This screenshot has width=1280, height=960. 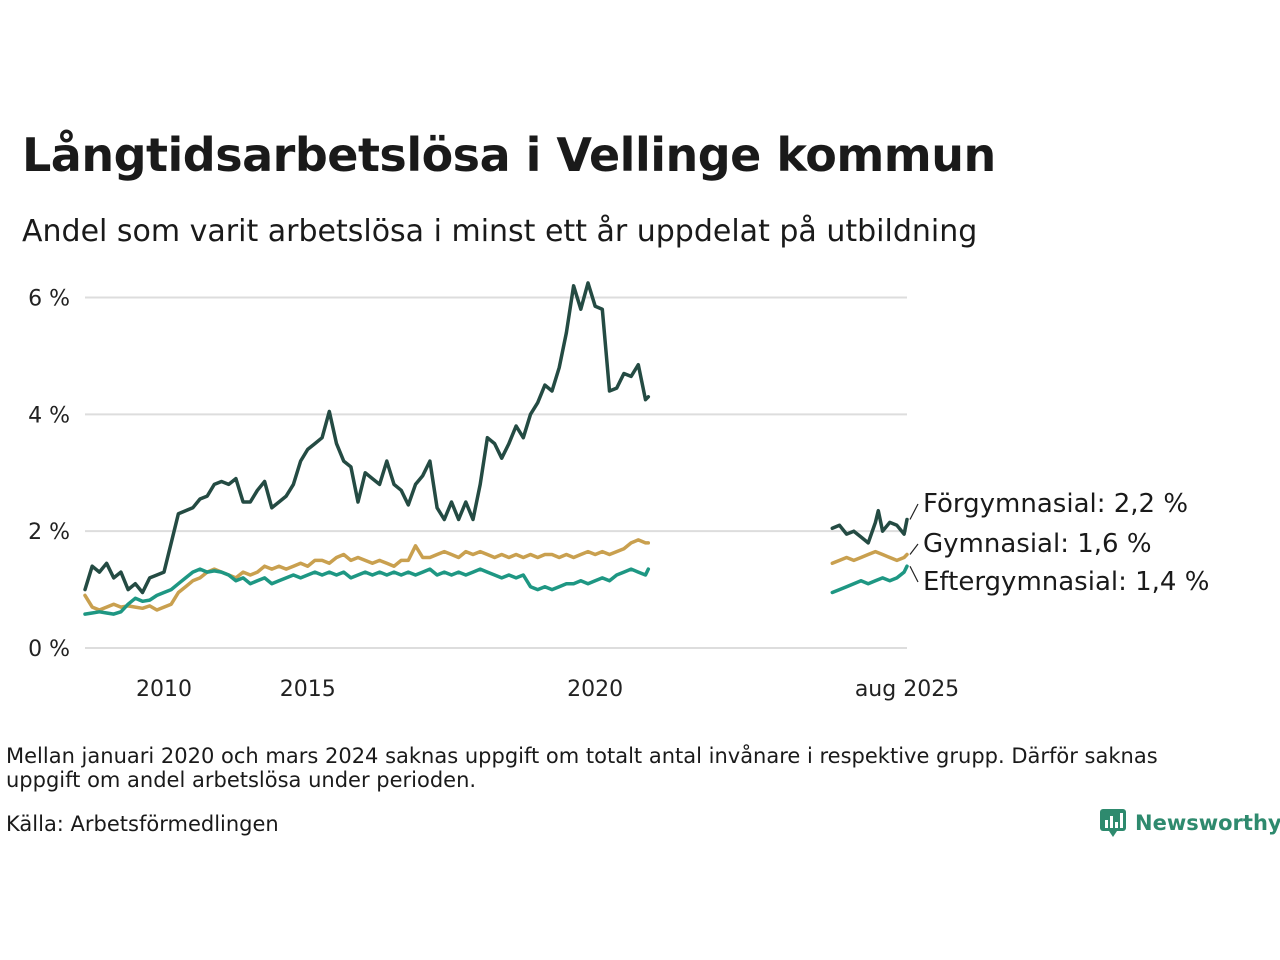 What do you see at coordinates (49, 649) in the screenshot?
I see `y-tick-label: 0 %` at bounding box center [49, 649].